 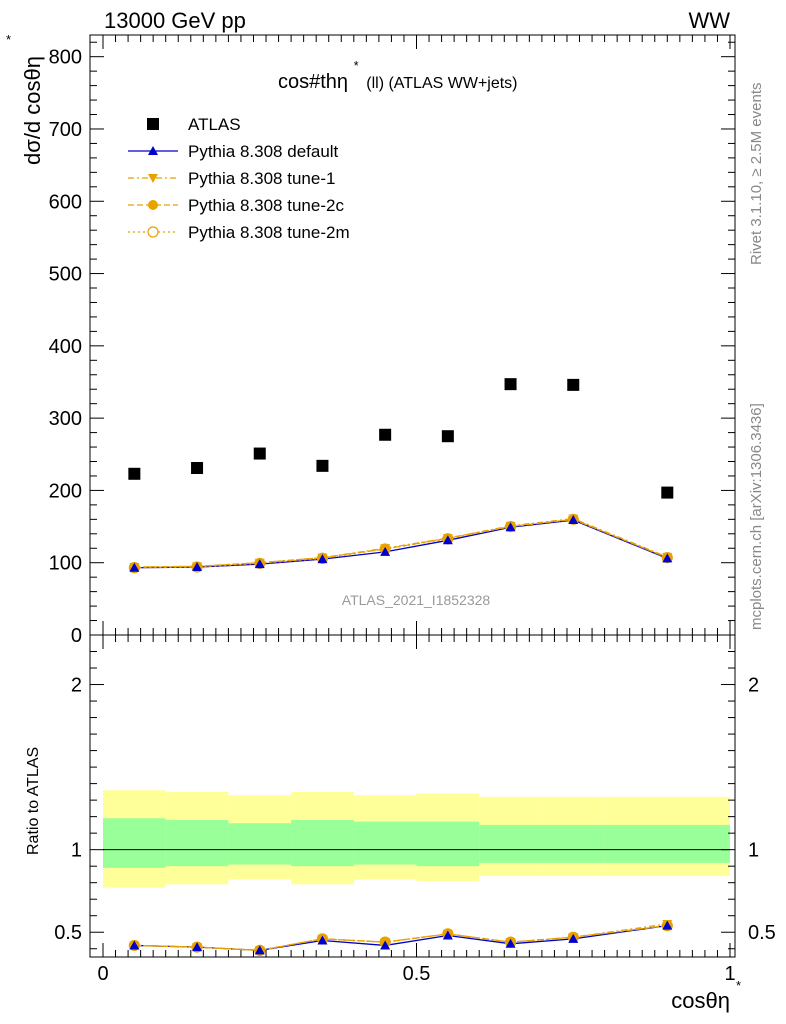 What do you see at coordinates (65, 347) in the screenshot?
I see `upper-ytick-label: 400` at bounding box center [65, 347].